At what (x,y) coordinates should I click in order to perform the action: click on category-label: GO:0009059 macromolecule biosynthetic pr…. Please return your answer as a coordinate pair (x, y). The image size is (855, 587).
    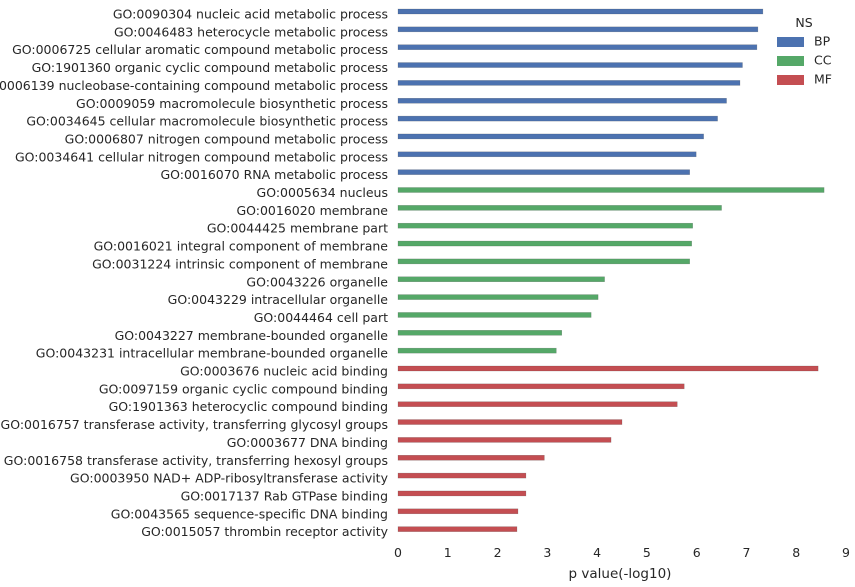
    Looking at the image, I should click on (232, 103).